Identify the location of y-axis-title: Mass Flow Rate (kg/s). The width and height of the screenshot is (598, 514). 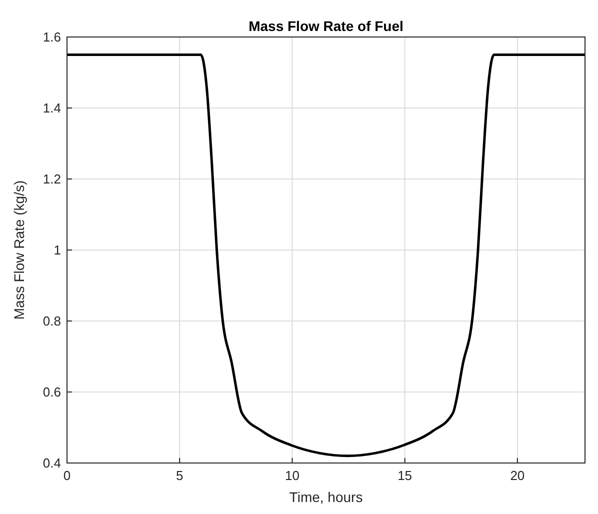
(19, 250).